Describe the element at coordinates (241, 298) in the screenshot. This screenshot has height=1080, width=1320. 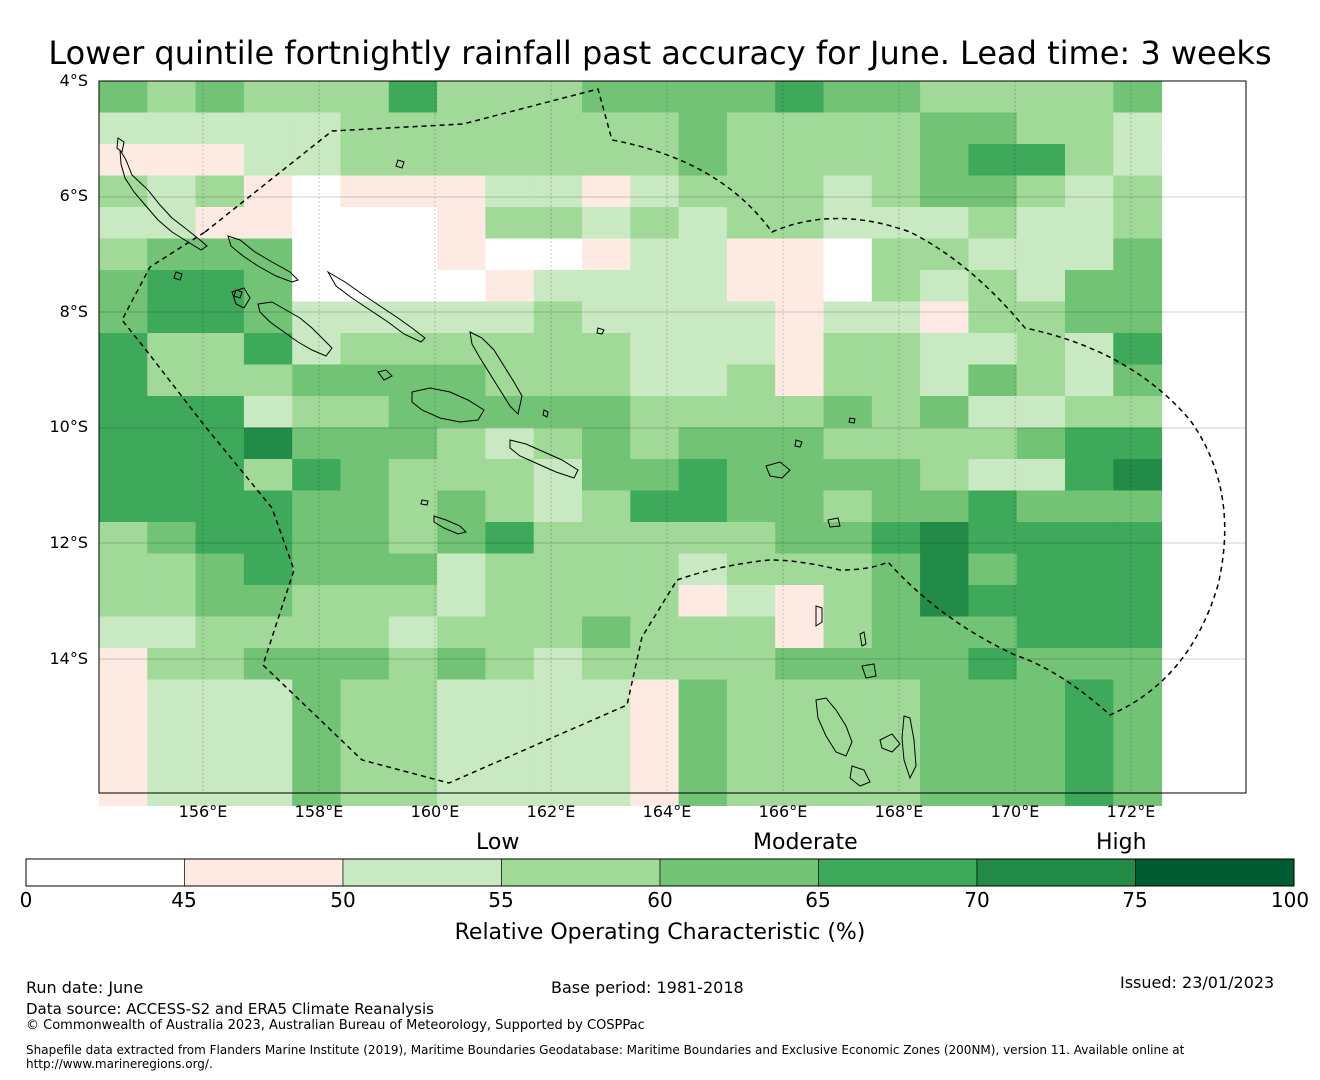
I see `coastline-vella-lavella` at that location.